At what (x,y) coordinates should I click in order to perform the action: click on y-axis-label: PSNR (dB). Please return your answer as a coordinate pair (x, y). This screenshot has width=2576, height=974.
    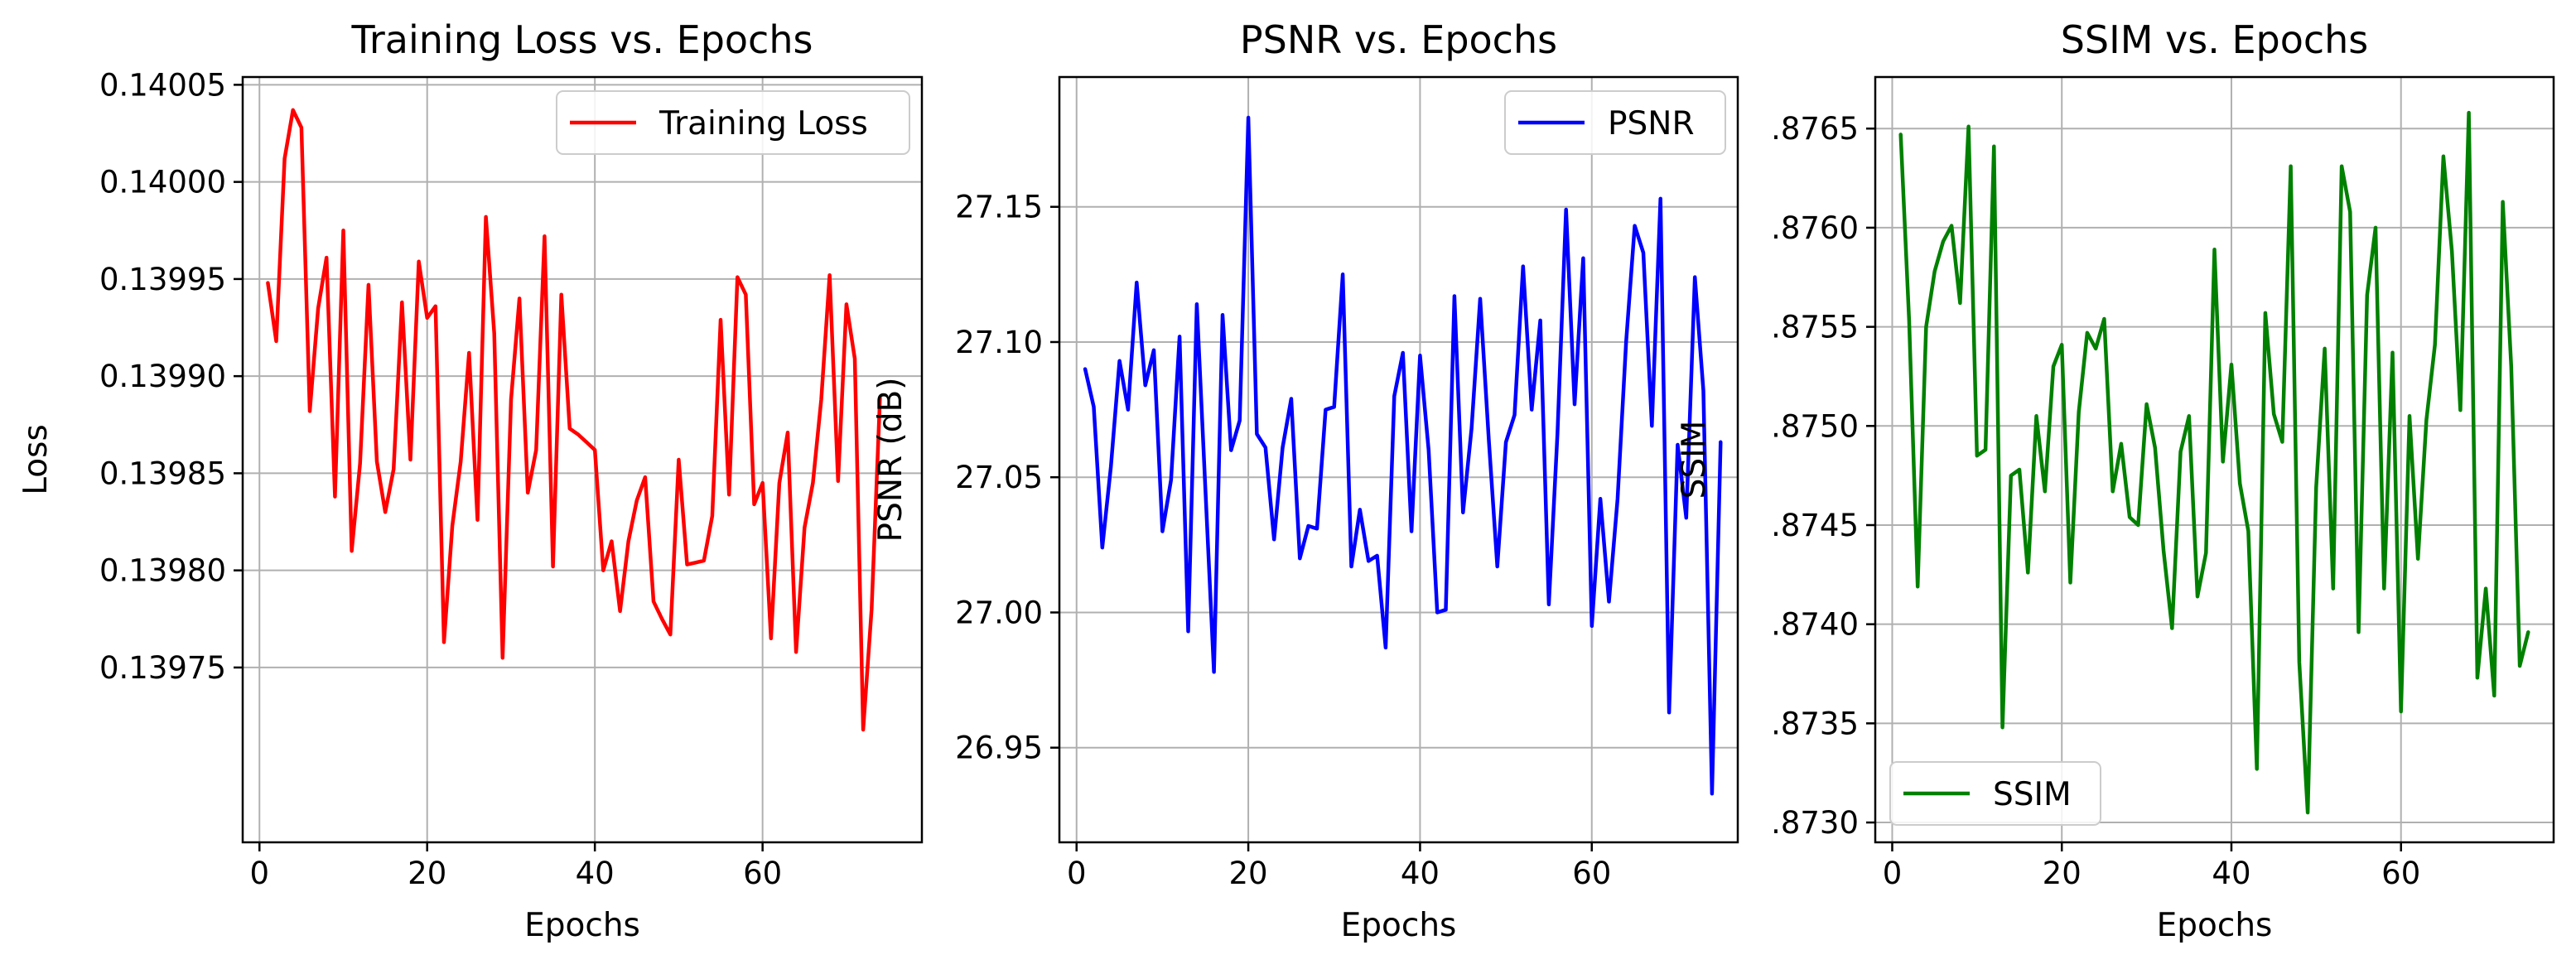
    Looking at the image, I should click on (891, 460).